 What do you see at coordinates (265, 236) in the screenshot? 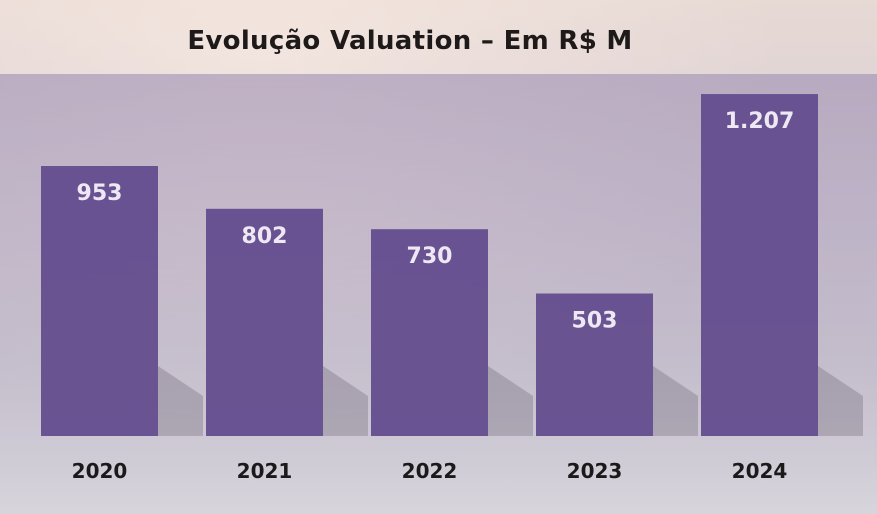
I see `data-label-2021: 802` at bounding box center [265, 236].